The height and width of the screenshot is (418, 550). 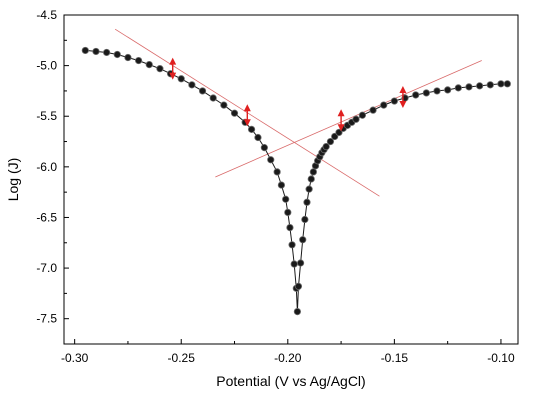 I want to click on x-tick-label: -0.25, so click(x=182, y=358).